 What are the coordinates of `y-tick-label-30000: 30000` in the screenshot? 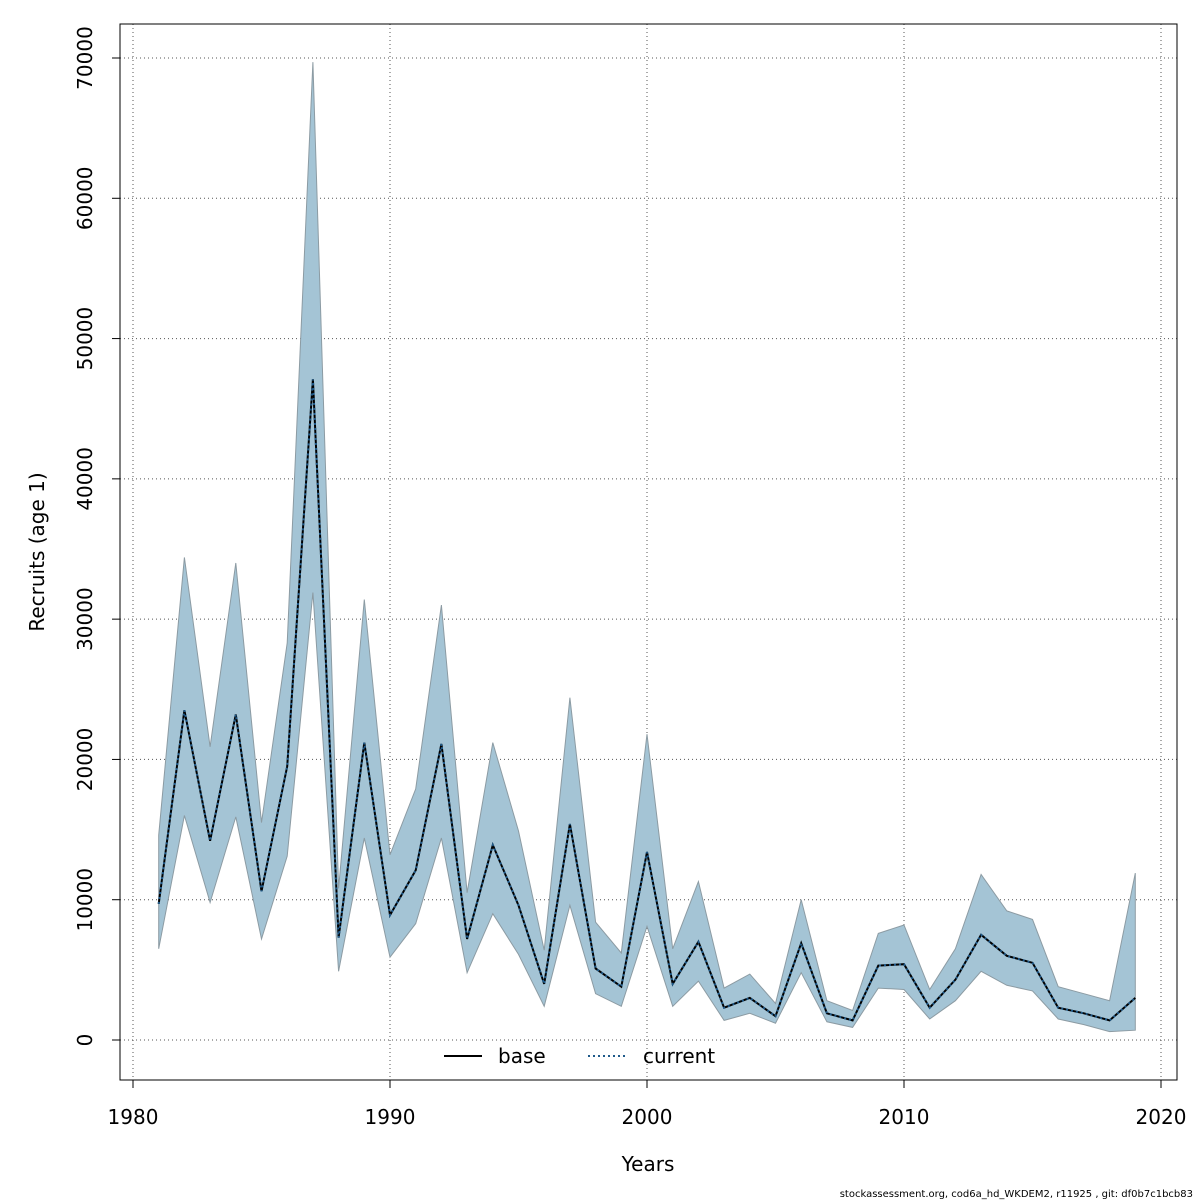 It's located at (85, 619).